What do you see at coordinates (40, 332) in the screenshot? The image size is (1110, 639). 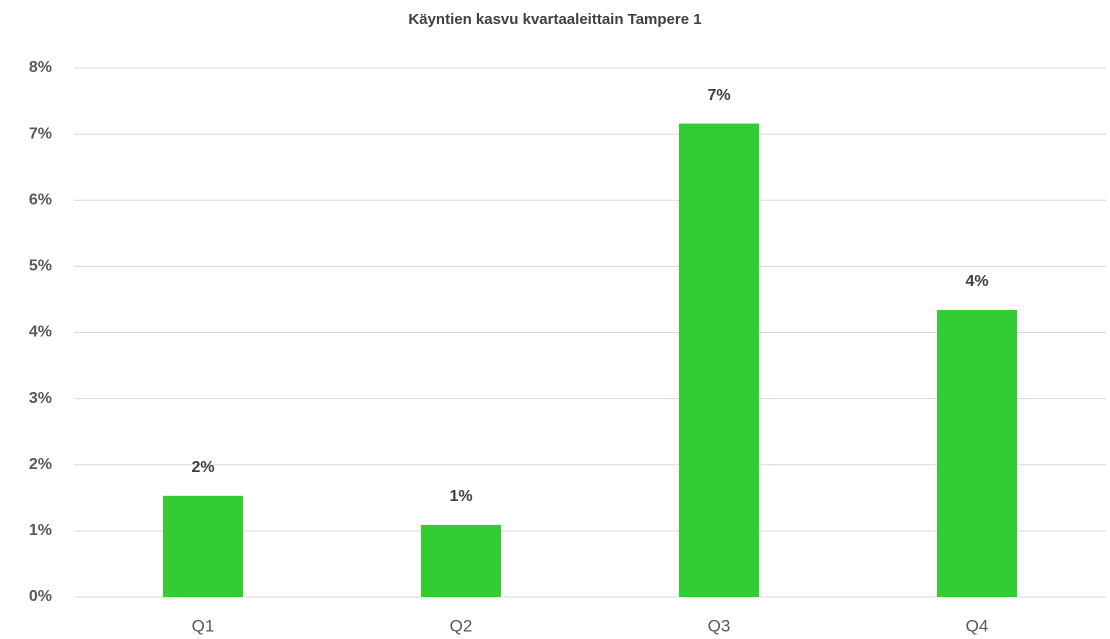 I see `y-tick-label: 4%` at bounding box center [40, 332].